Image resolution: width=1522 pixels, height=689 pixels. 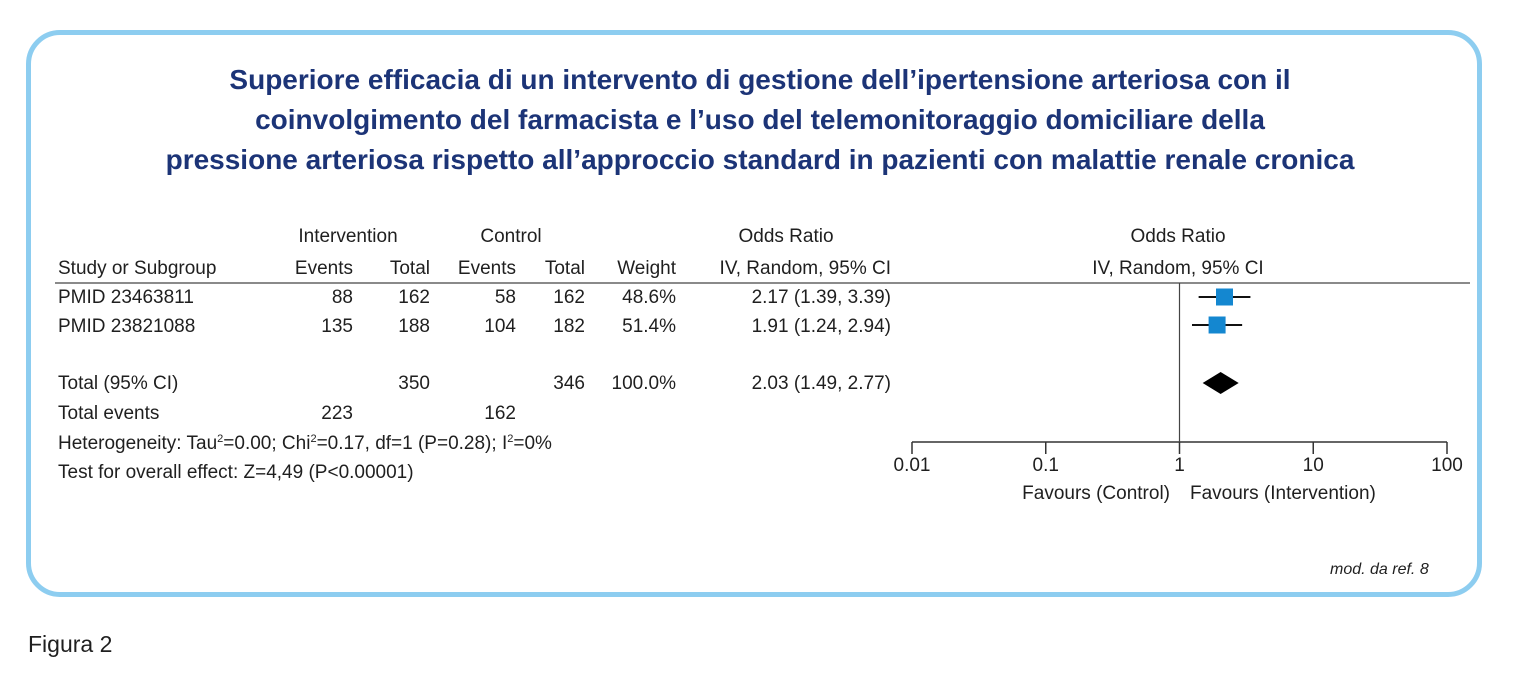 What do you see at coordinates (805, 268) in the screenshot?
I see `header-or-method: IV, Random, 95% CI` at bounding box center [805, 268].